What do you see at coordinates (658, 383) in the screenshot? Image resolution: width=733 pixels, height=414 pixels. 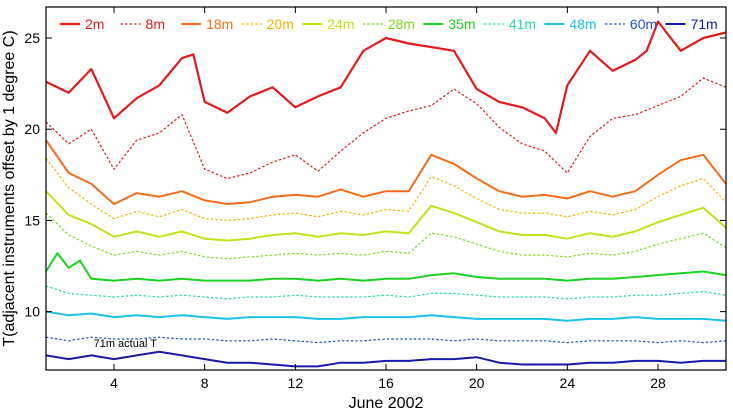 I see `x-tick-label: 28` at bounding box center [658, 383].